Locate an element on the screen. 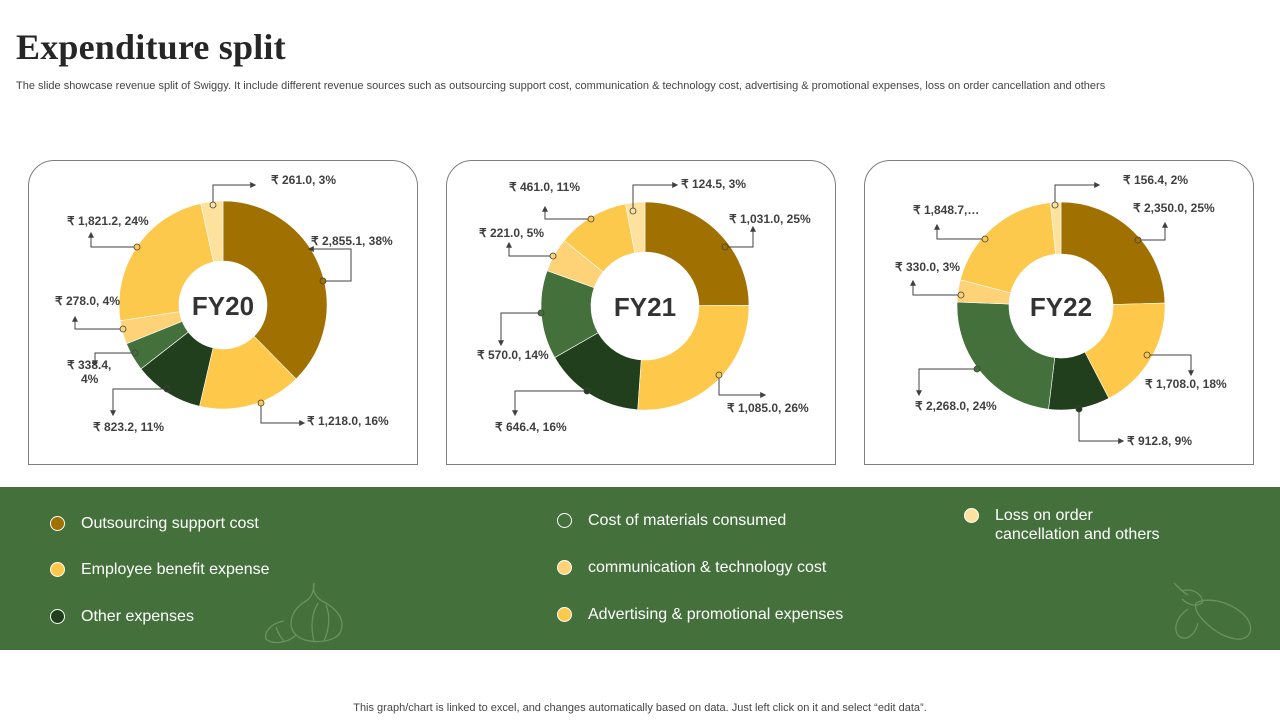  legend-swatch-materials is located at coordinates (564, 520).